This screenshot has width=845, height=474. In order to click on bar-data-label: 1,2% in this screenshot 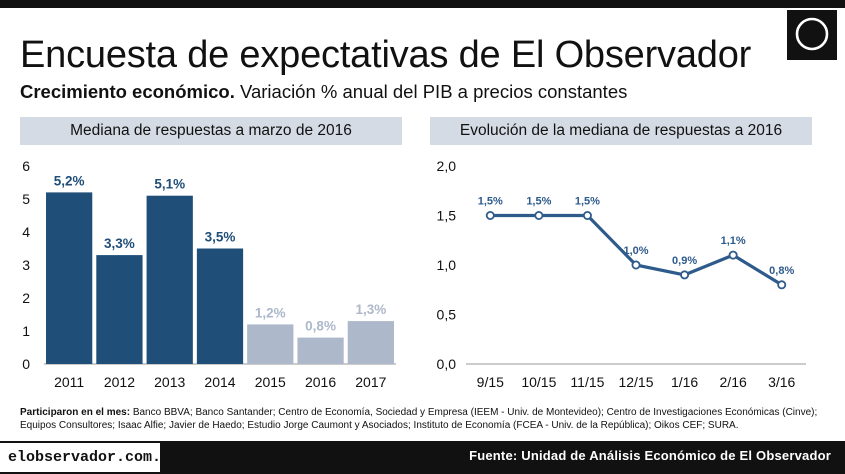, I will do `click(270, 312)`.